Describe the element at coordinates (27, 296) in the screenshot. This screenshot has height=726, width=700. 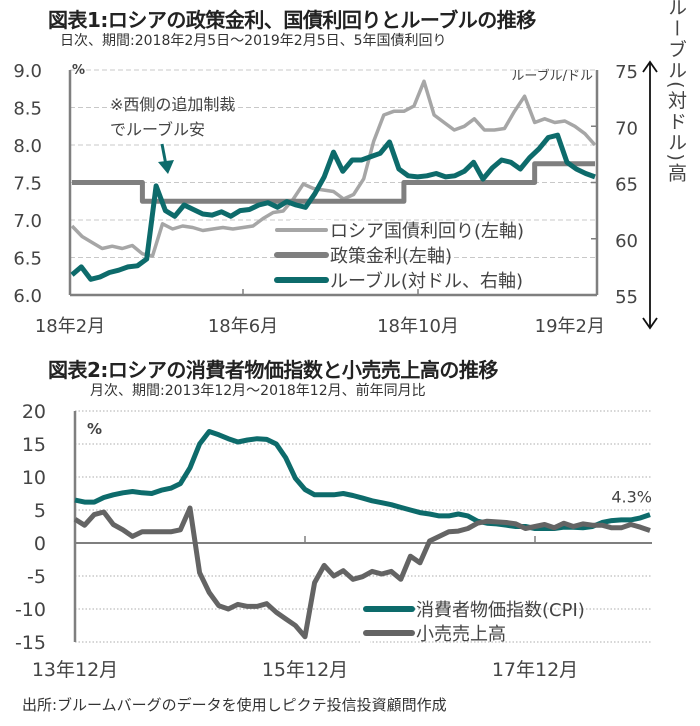
I see `y-left-tick-label: 6.0` at that location.